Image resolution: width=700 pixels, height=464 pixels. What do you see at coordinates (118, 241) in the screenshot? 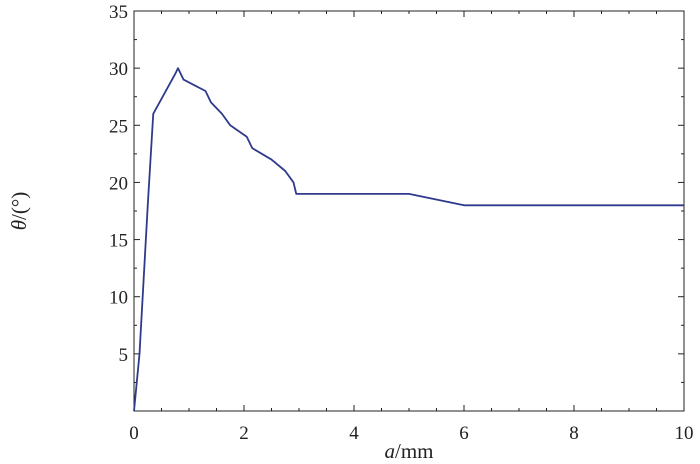
I see `y-tick-label: 15` at bounding box center [118, 241].